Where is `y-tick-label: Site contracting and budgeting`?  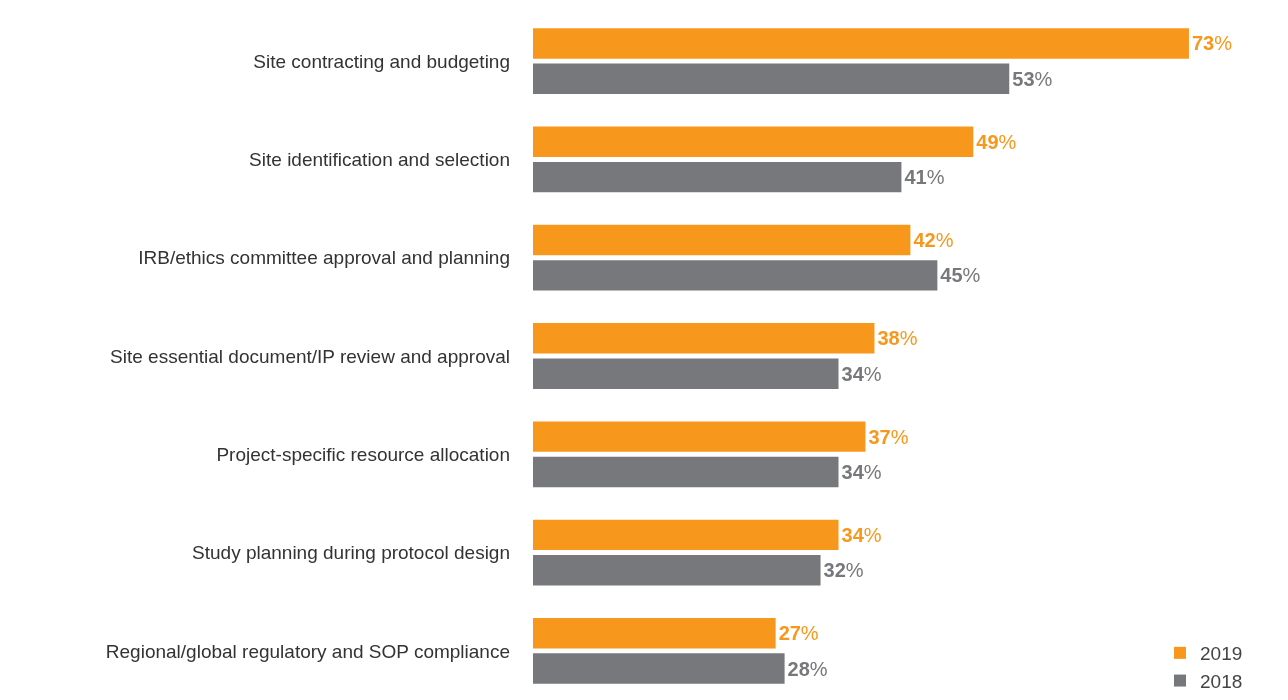 y-tick-label: Site contracting and budgeting is located at coordinates (381, 61).